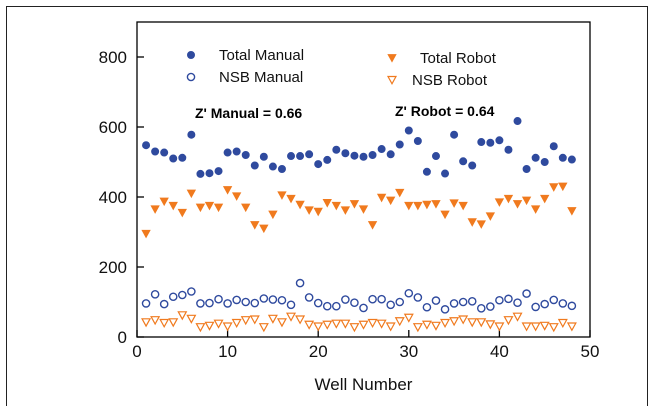 The height and width of the screenshot is (407, 656). What do you see at coordinates (359, 147) in the screenshot?
I see `series-total-manual` at bounding box center [359, 147].